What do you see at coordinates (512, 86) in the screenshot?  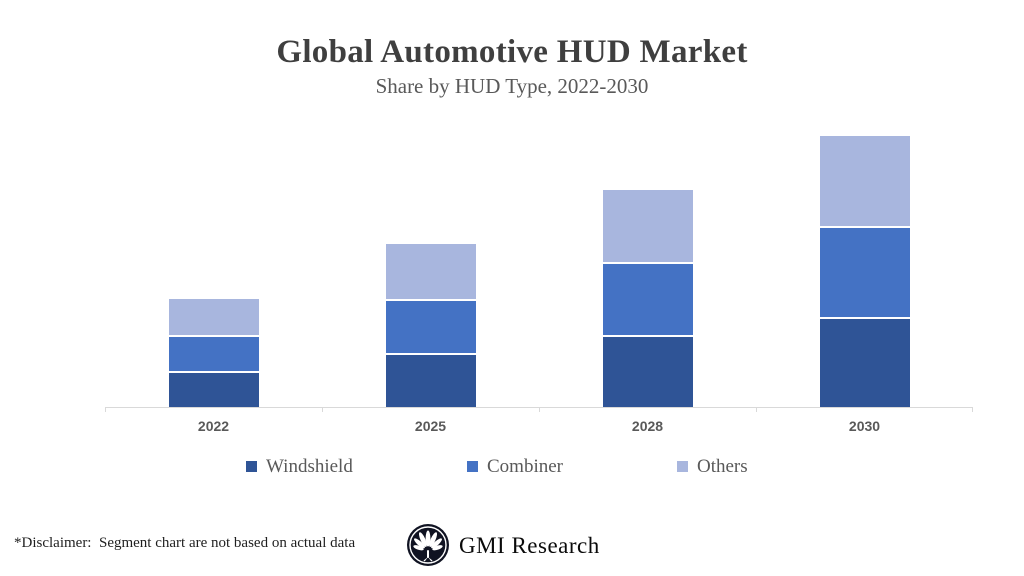 I see `chart-subtitle: Share by HUD Type, 2022-2030` at bounding box center [512, 86].